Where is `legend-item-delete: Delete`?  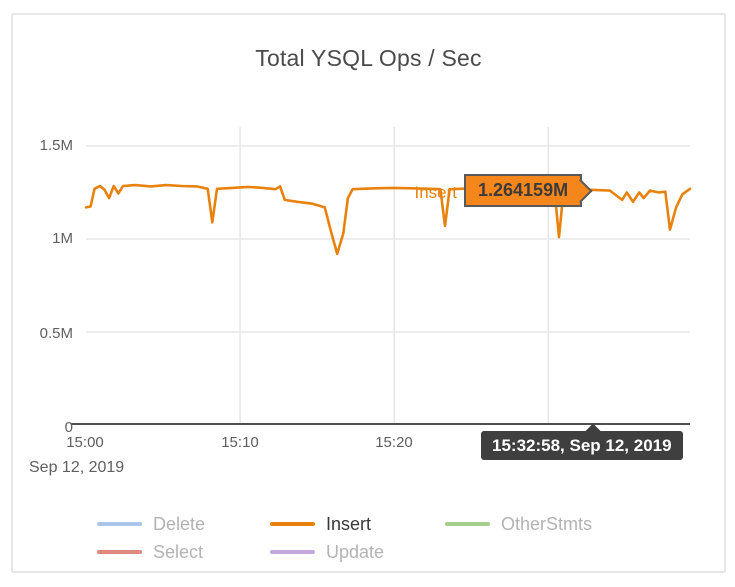 legend-item-delete: Delete is located at coordinates (183, 524).